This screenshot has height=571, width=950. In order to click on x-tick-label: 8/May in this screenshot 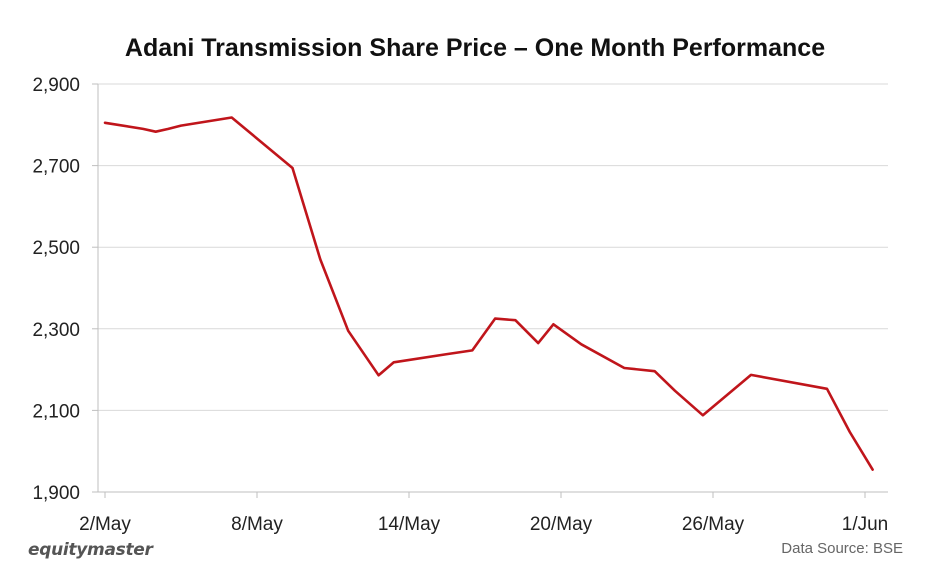, I will do `click(257, 524)`.